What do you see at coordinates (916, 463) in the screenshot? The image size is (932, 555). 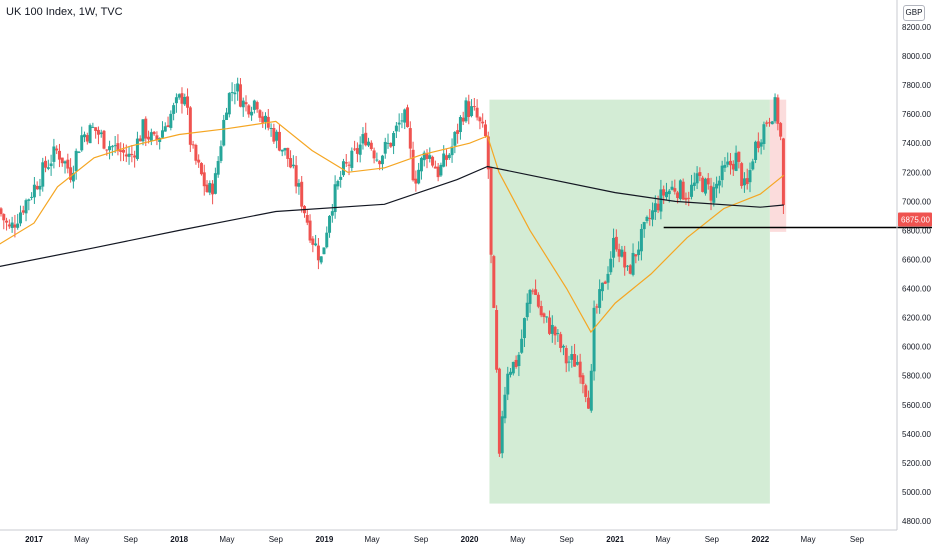 I see `y-tick-label: 5200.00` at bounding box center [916, 463].